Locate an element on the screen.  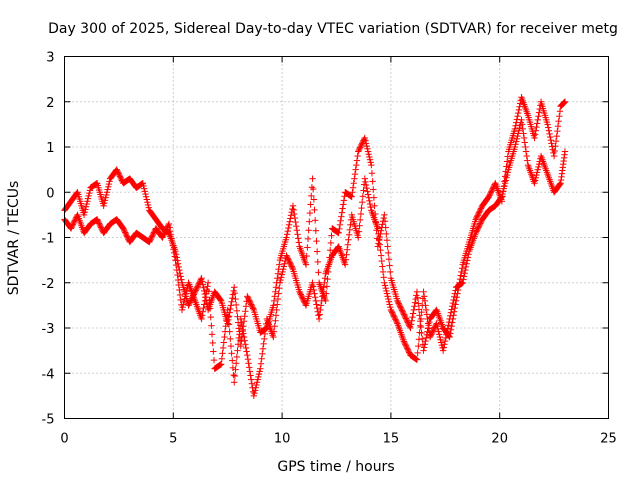
y-axis-label: SDTVAR / TECUs is located at coordinates (14, 238).